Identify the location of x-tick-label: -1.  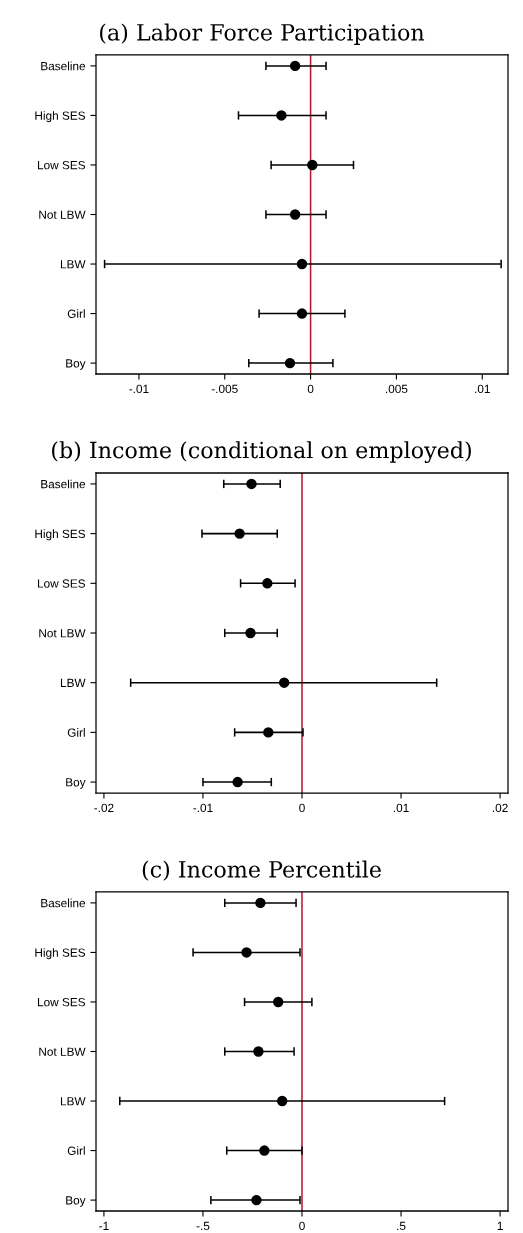
(104, 1225).